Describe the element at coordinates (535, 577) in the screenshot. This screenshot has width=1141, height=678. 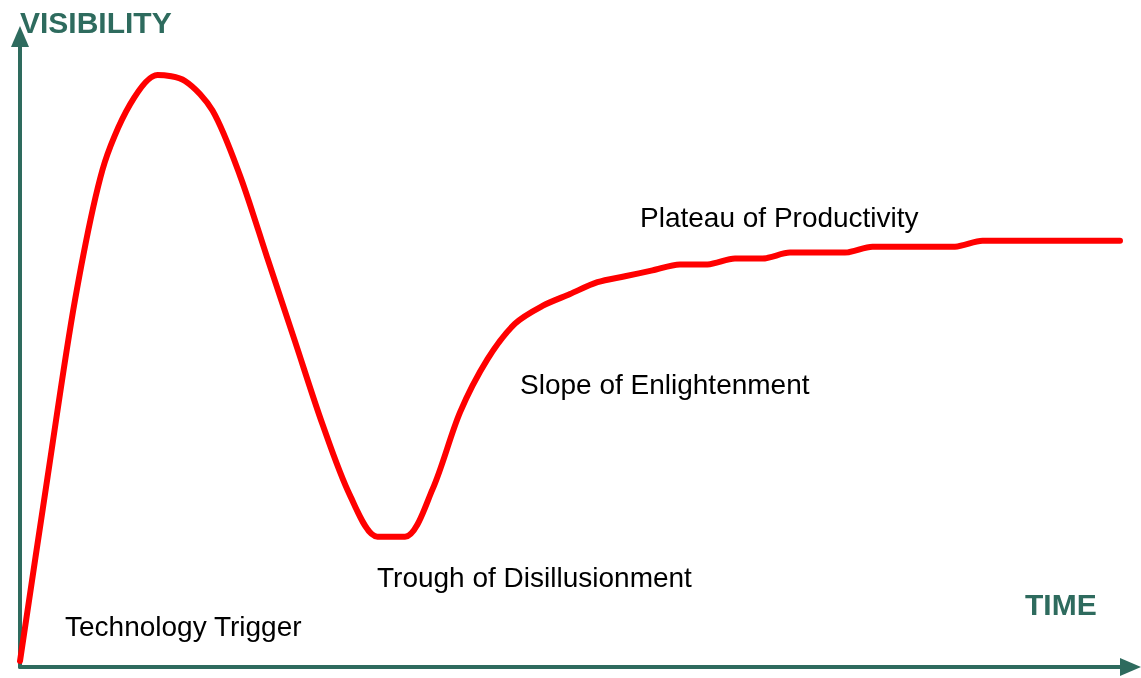
I see `annotation: Trough of Disillusionment` at that location.